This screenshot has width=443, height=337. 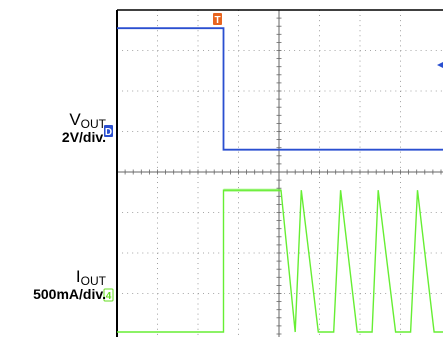 What do you see at coordinates (69, 294) in the screenshot?
I see `iout-scale: 500mA/div.` at bounding box center [69, 294].